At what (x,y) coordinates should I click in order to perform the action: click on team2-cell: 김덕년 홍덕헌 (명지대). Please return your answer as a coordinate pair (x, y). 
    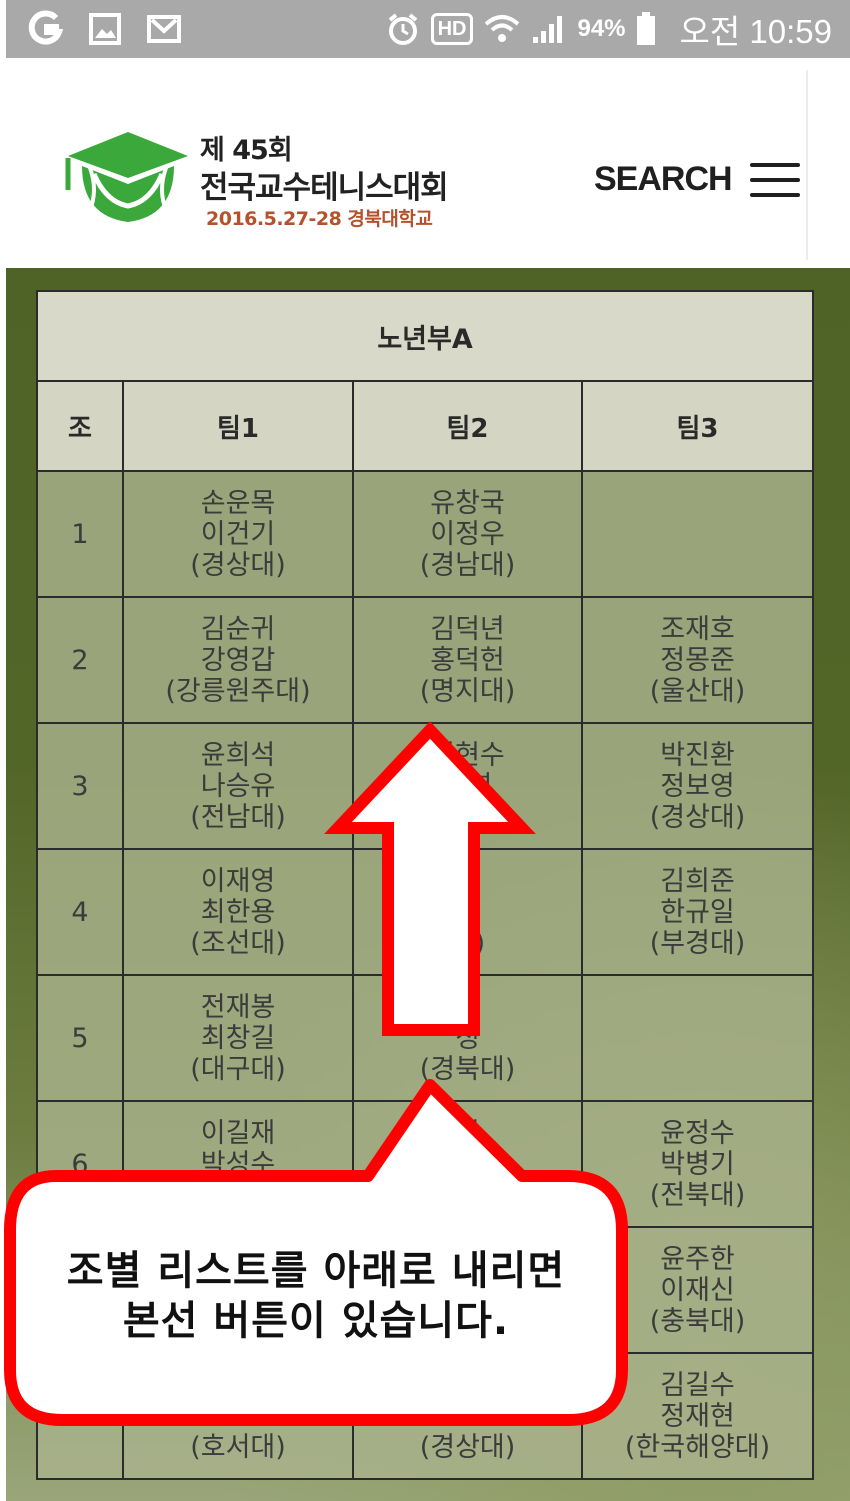
    Looking at the image, I should click on (467, 660).